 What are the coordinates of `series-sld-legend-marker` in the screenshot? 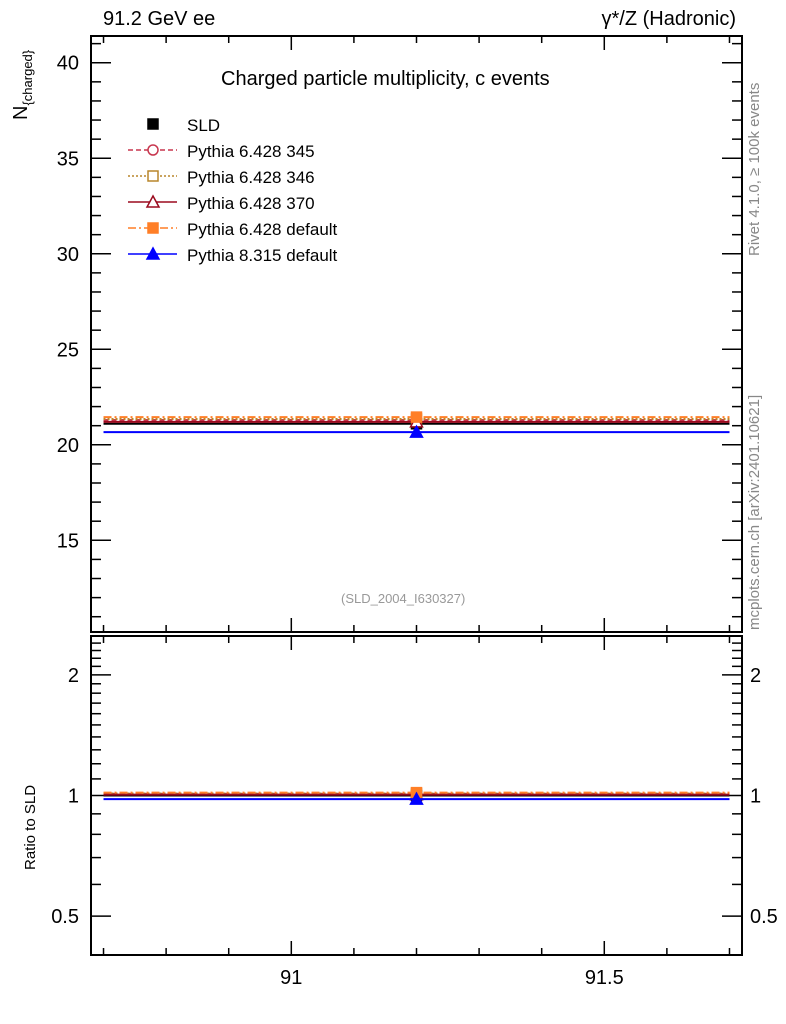 It's located at (153, 124).